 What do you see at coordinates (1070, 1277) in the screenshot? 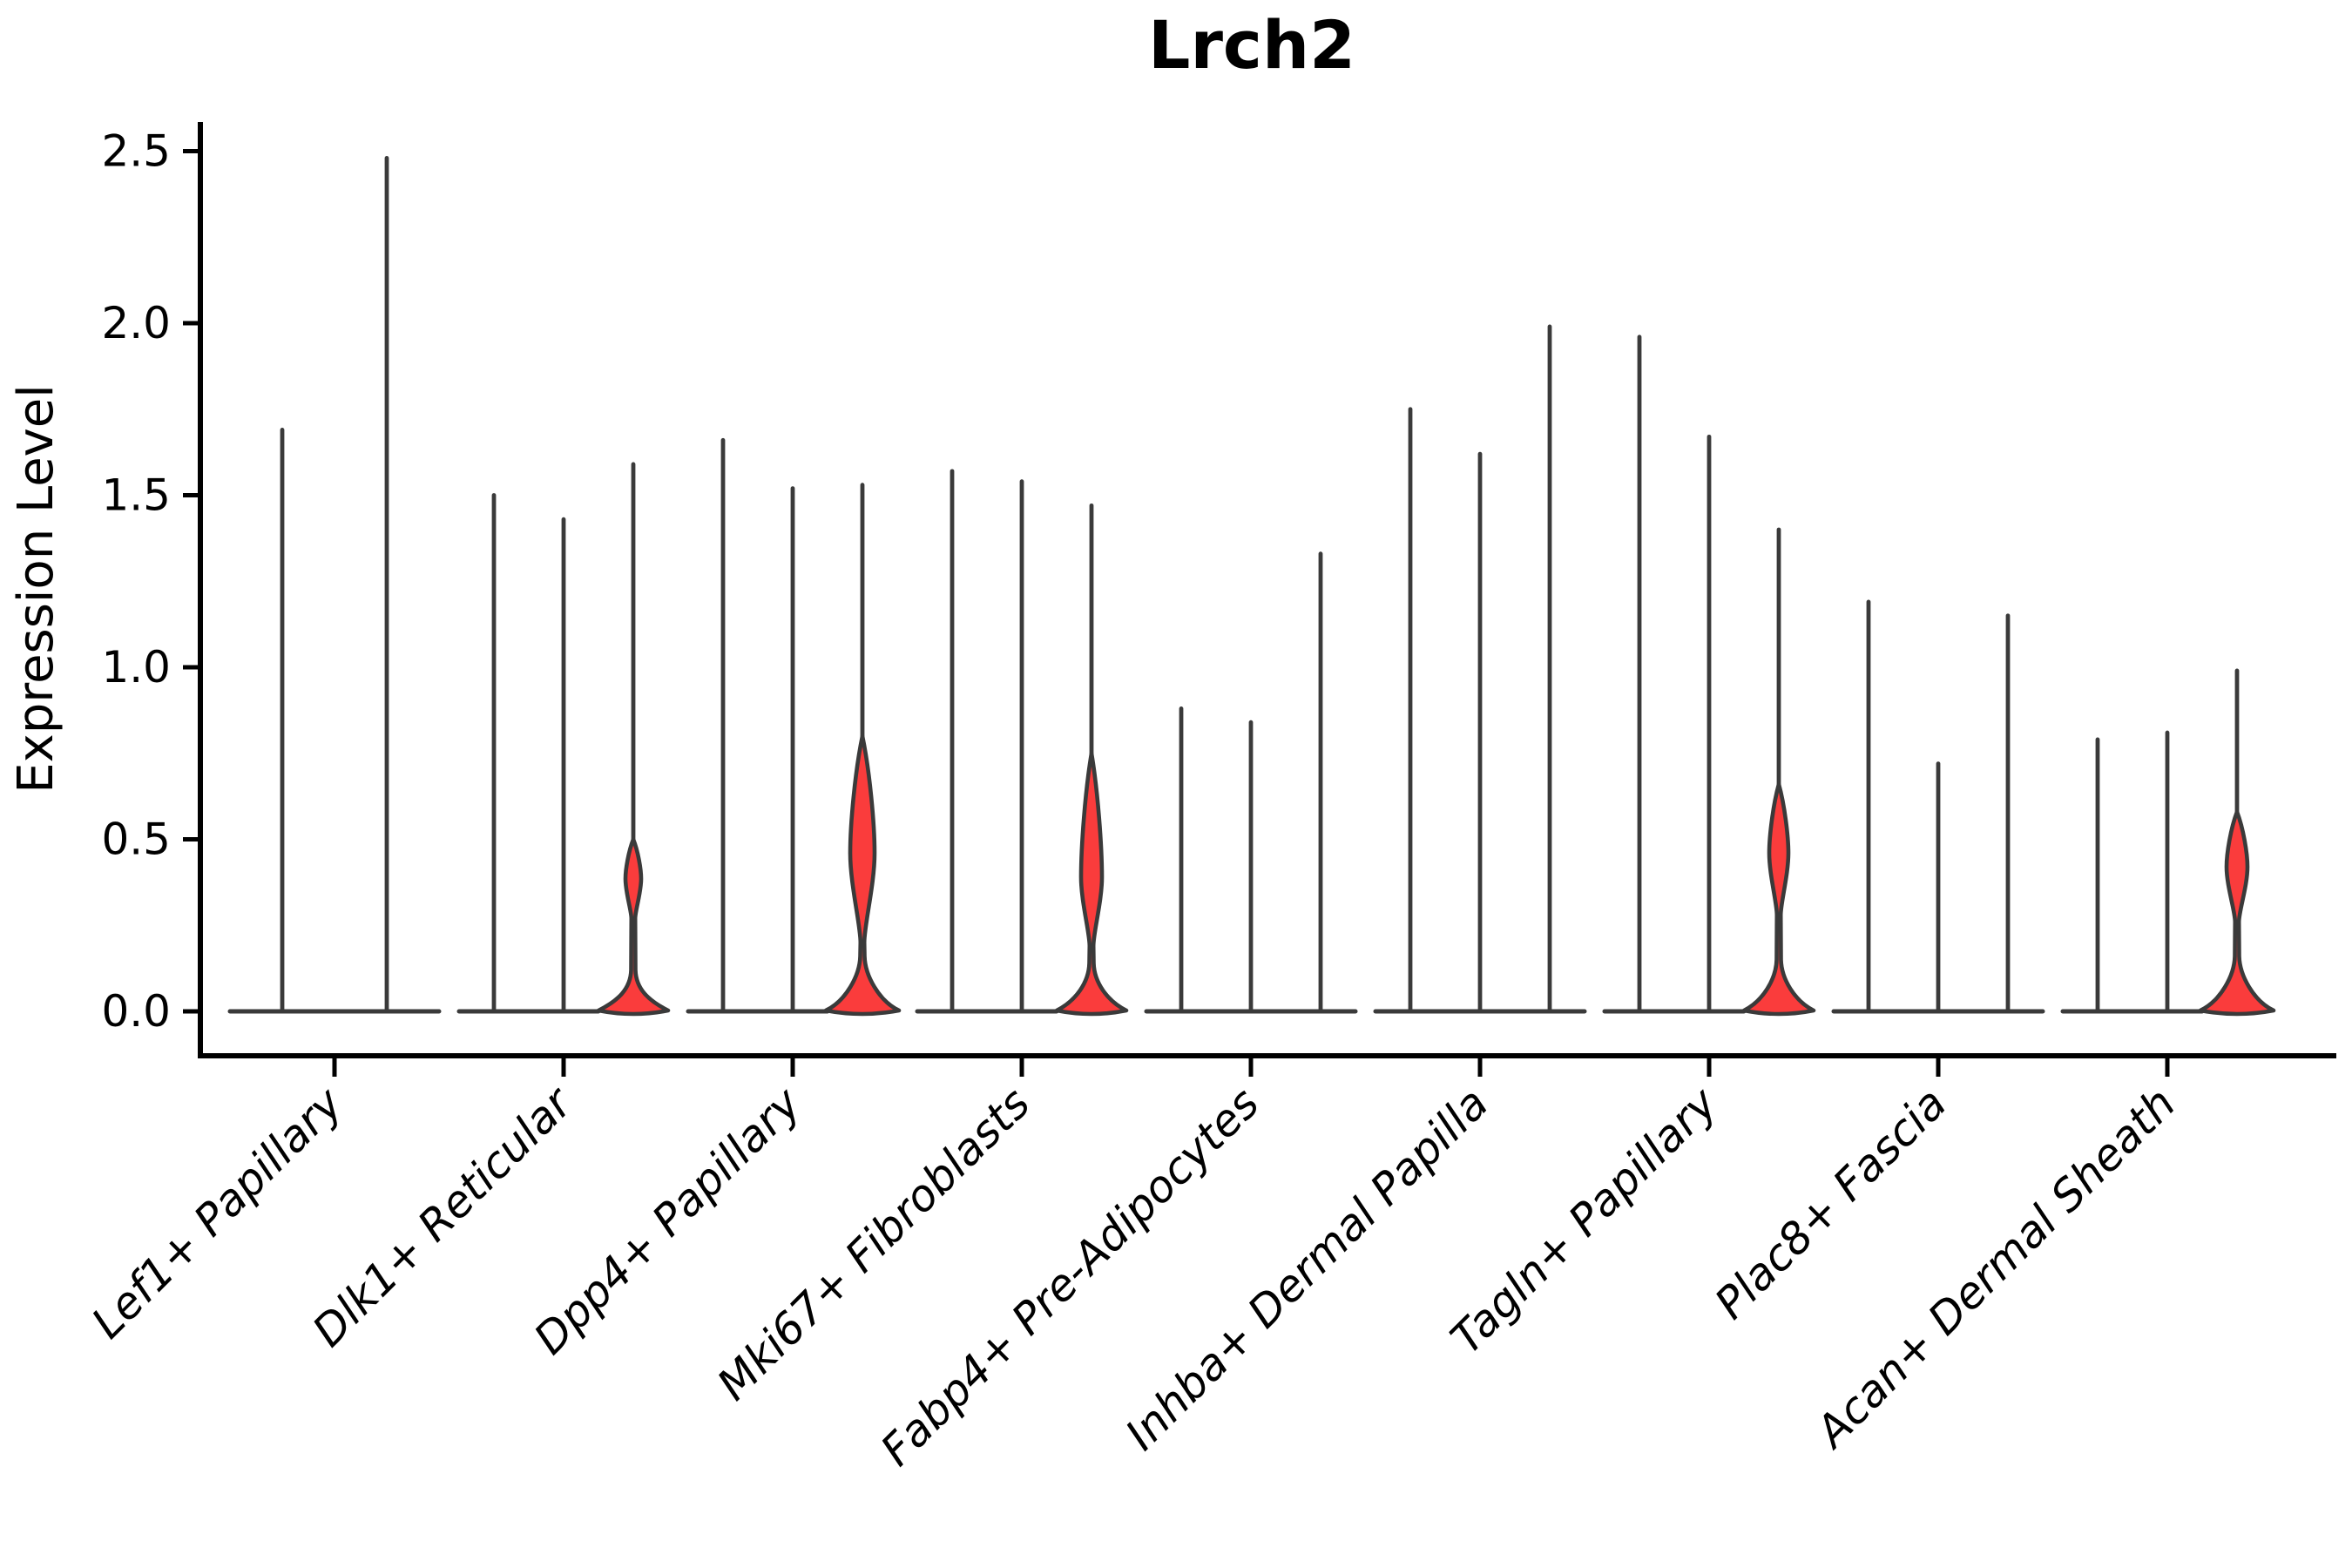
I see `x-tick-label: Fabp4+ Pre-Adipocytes` at bounding box center [1070, 1277].